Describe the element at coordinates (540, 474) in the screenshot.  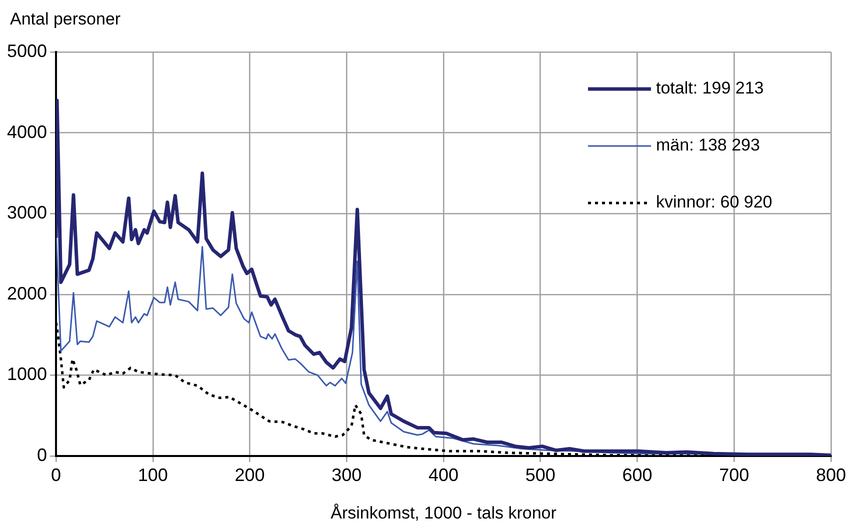
I see `x-tick-label: 500` at that location.